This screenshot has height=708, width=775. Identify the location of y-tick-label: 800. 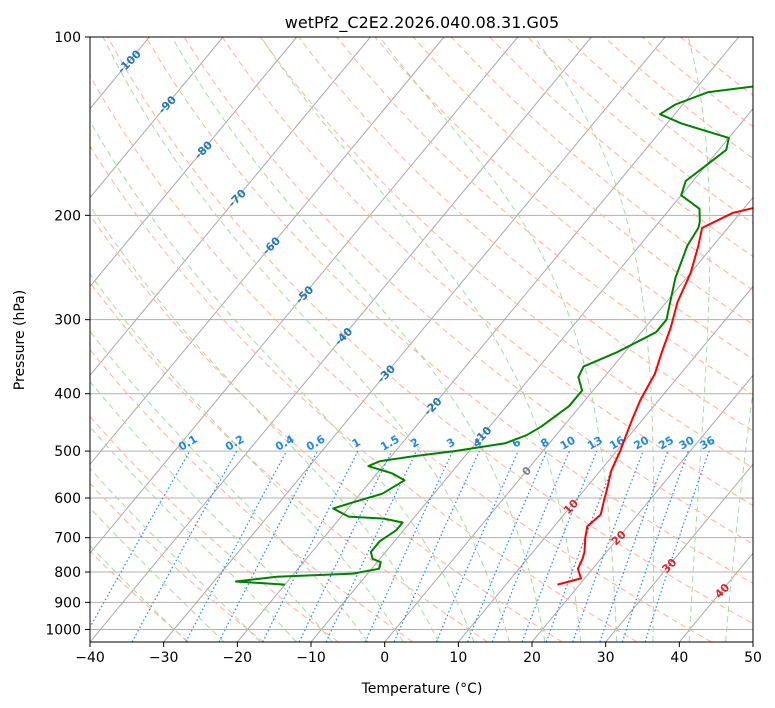
(67, 573).